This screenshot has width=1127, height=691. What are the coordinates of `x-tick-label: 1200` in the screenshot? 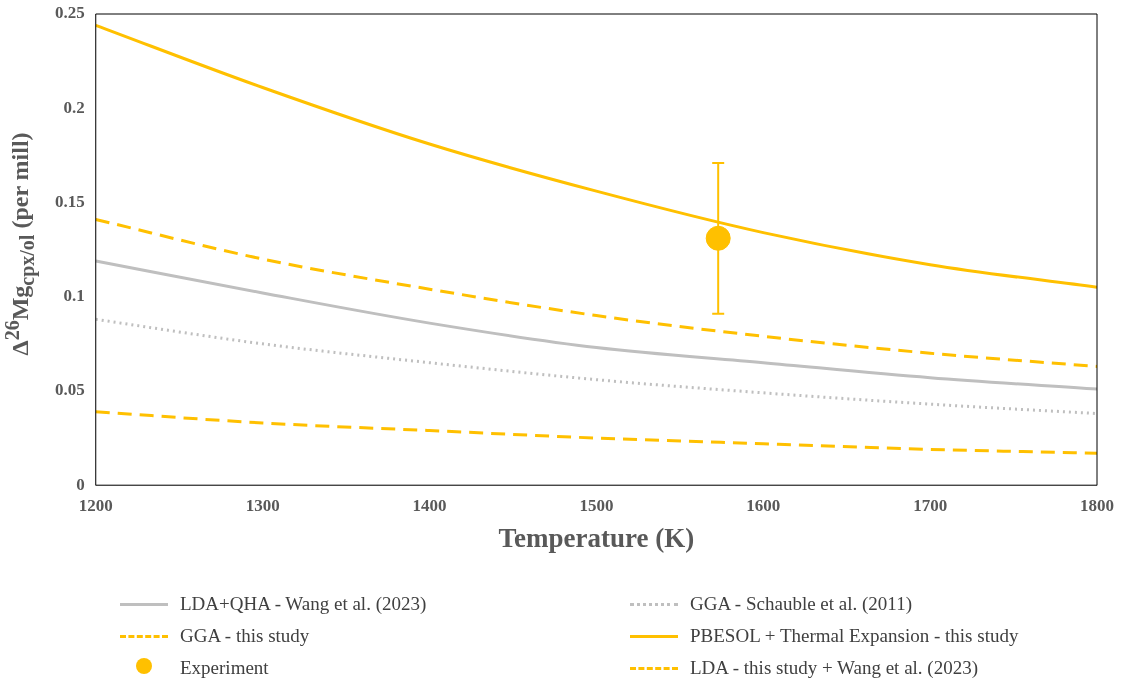 It's located at (95, 505).